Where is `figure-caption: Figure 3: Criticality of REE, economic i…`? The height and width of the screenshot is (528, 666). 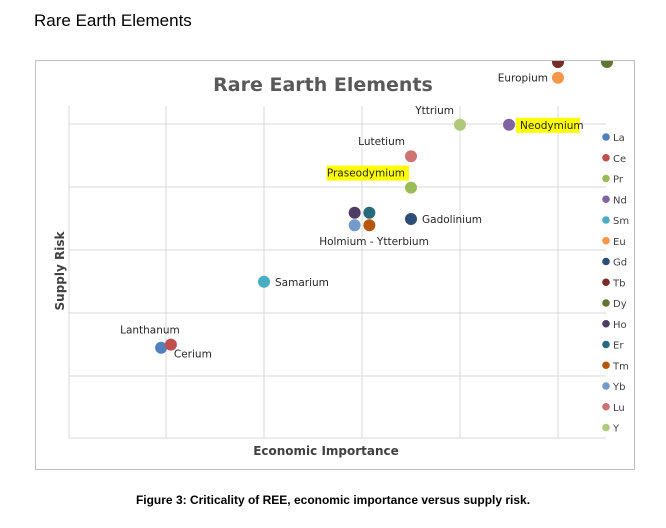
figure-caption: Figure 3: Criticality of REE, economic i… is located at coordinates (333, 500).